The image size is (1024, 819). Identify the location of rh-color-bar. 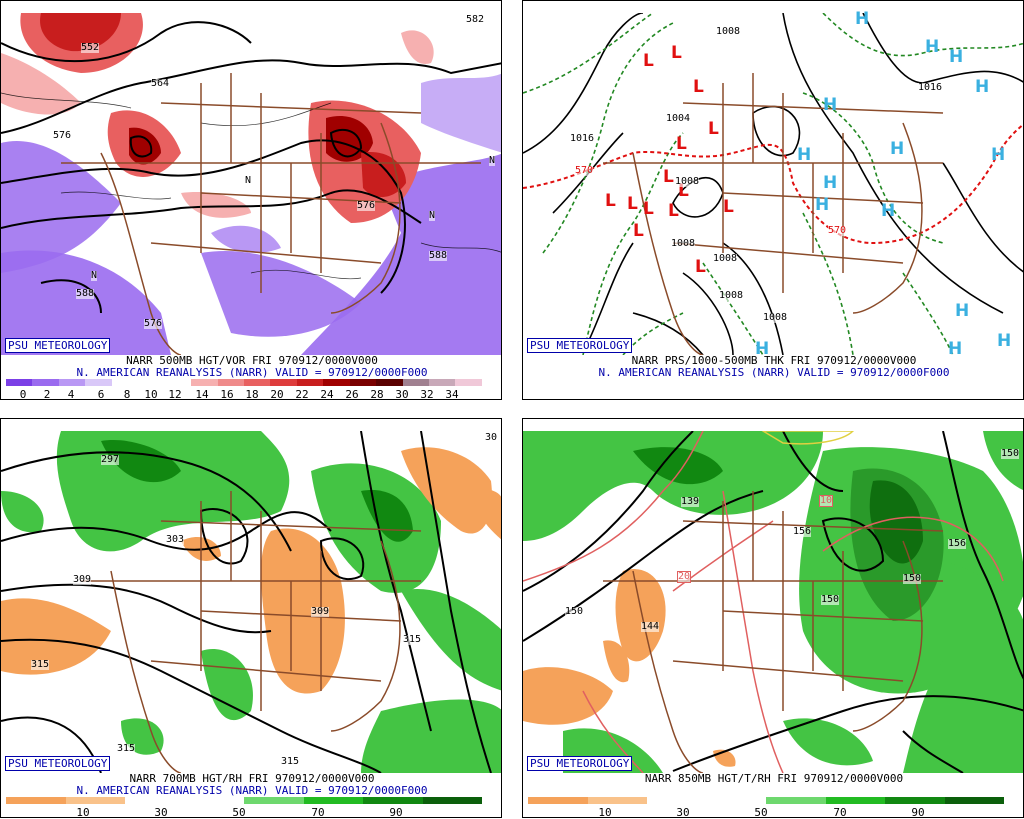
(244, 800).